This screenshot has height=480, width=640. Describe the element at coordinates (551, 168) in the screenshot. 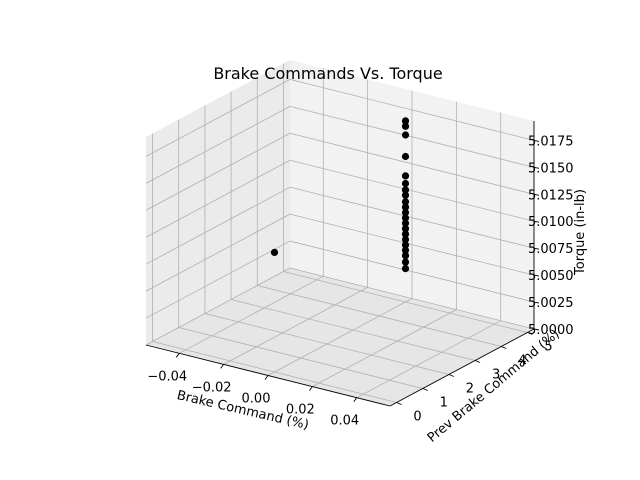

I see `z-tick-label: 5.0150` at that location.